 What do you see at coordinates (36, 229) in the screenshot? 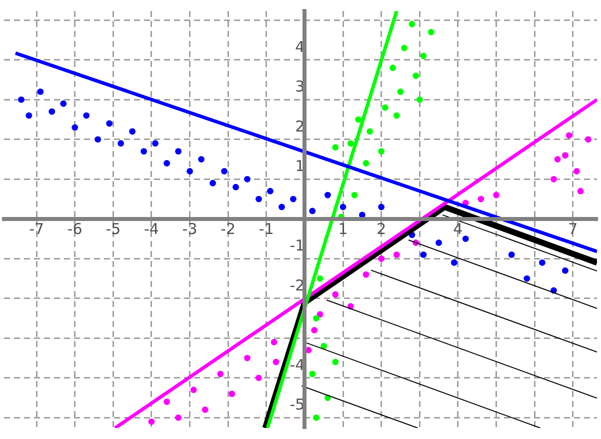
I see `x-tick-label: -7` at bounding box center [36, 229].